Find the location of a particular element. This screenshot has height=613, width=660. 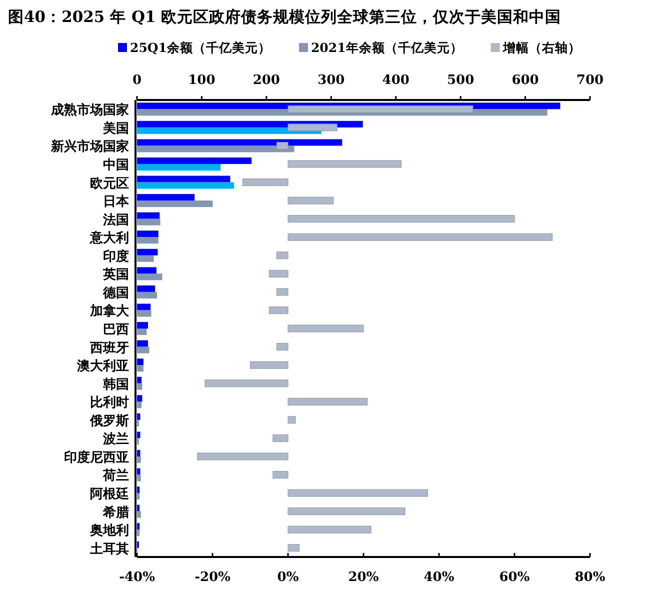

x2-tick-label: 0 is located at coordinates (137, 80).